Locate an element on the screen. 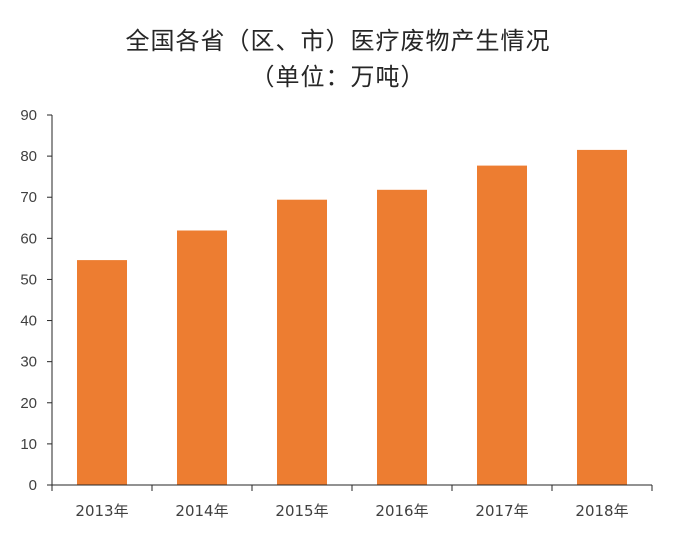  y-tick-label: 20 is located at coordinates (28, 403).